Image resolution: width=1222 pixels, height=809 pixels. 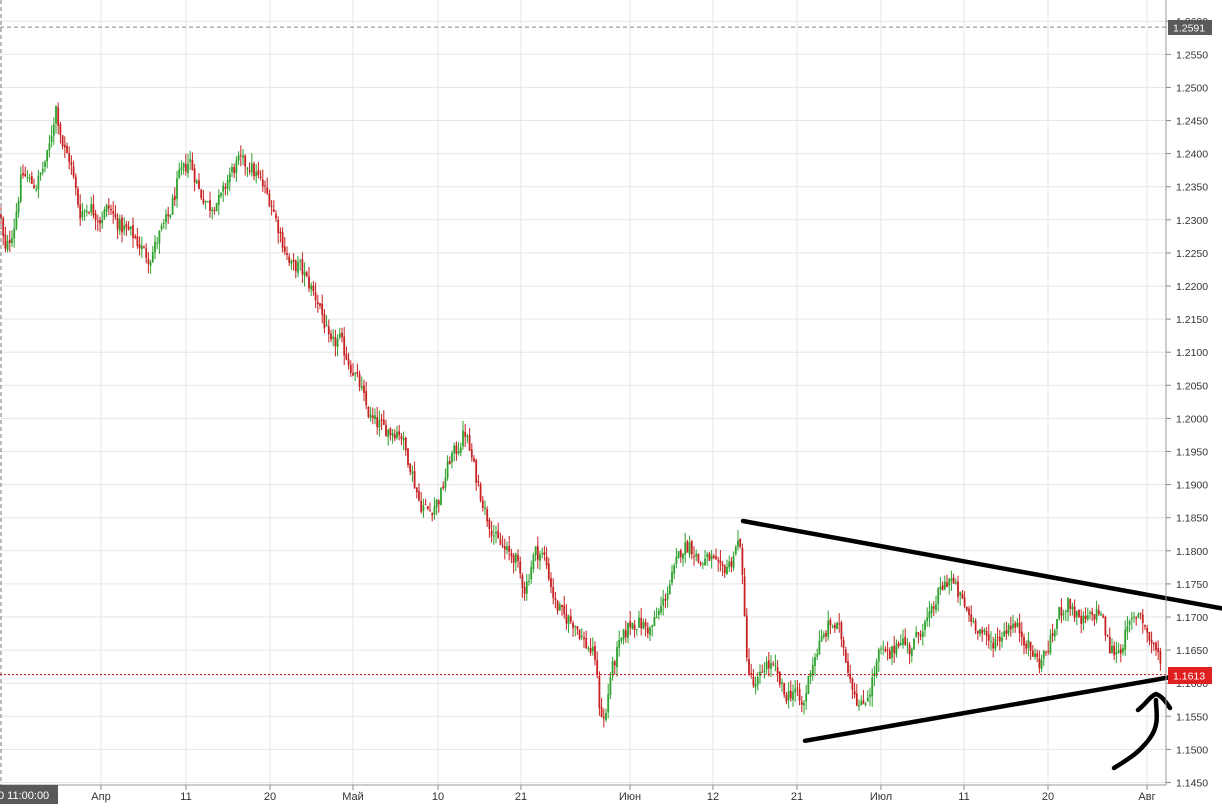 What do you see at coordinates (995, 708) in the screenshot?
I see `trendline-lower` at bounding box center [995, 708].